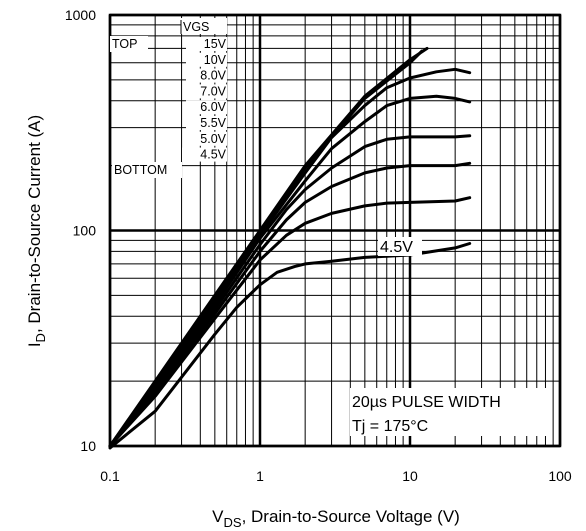  Describe the element at coordinates (215, 44) in the screenshot. I see `legend-entry: 15V` at that location.